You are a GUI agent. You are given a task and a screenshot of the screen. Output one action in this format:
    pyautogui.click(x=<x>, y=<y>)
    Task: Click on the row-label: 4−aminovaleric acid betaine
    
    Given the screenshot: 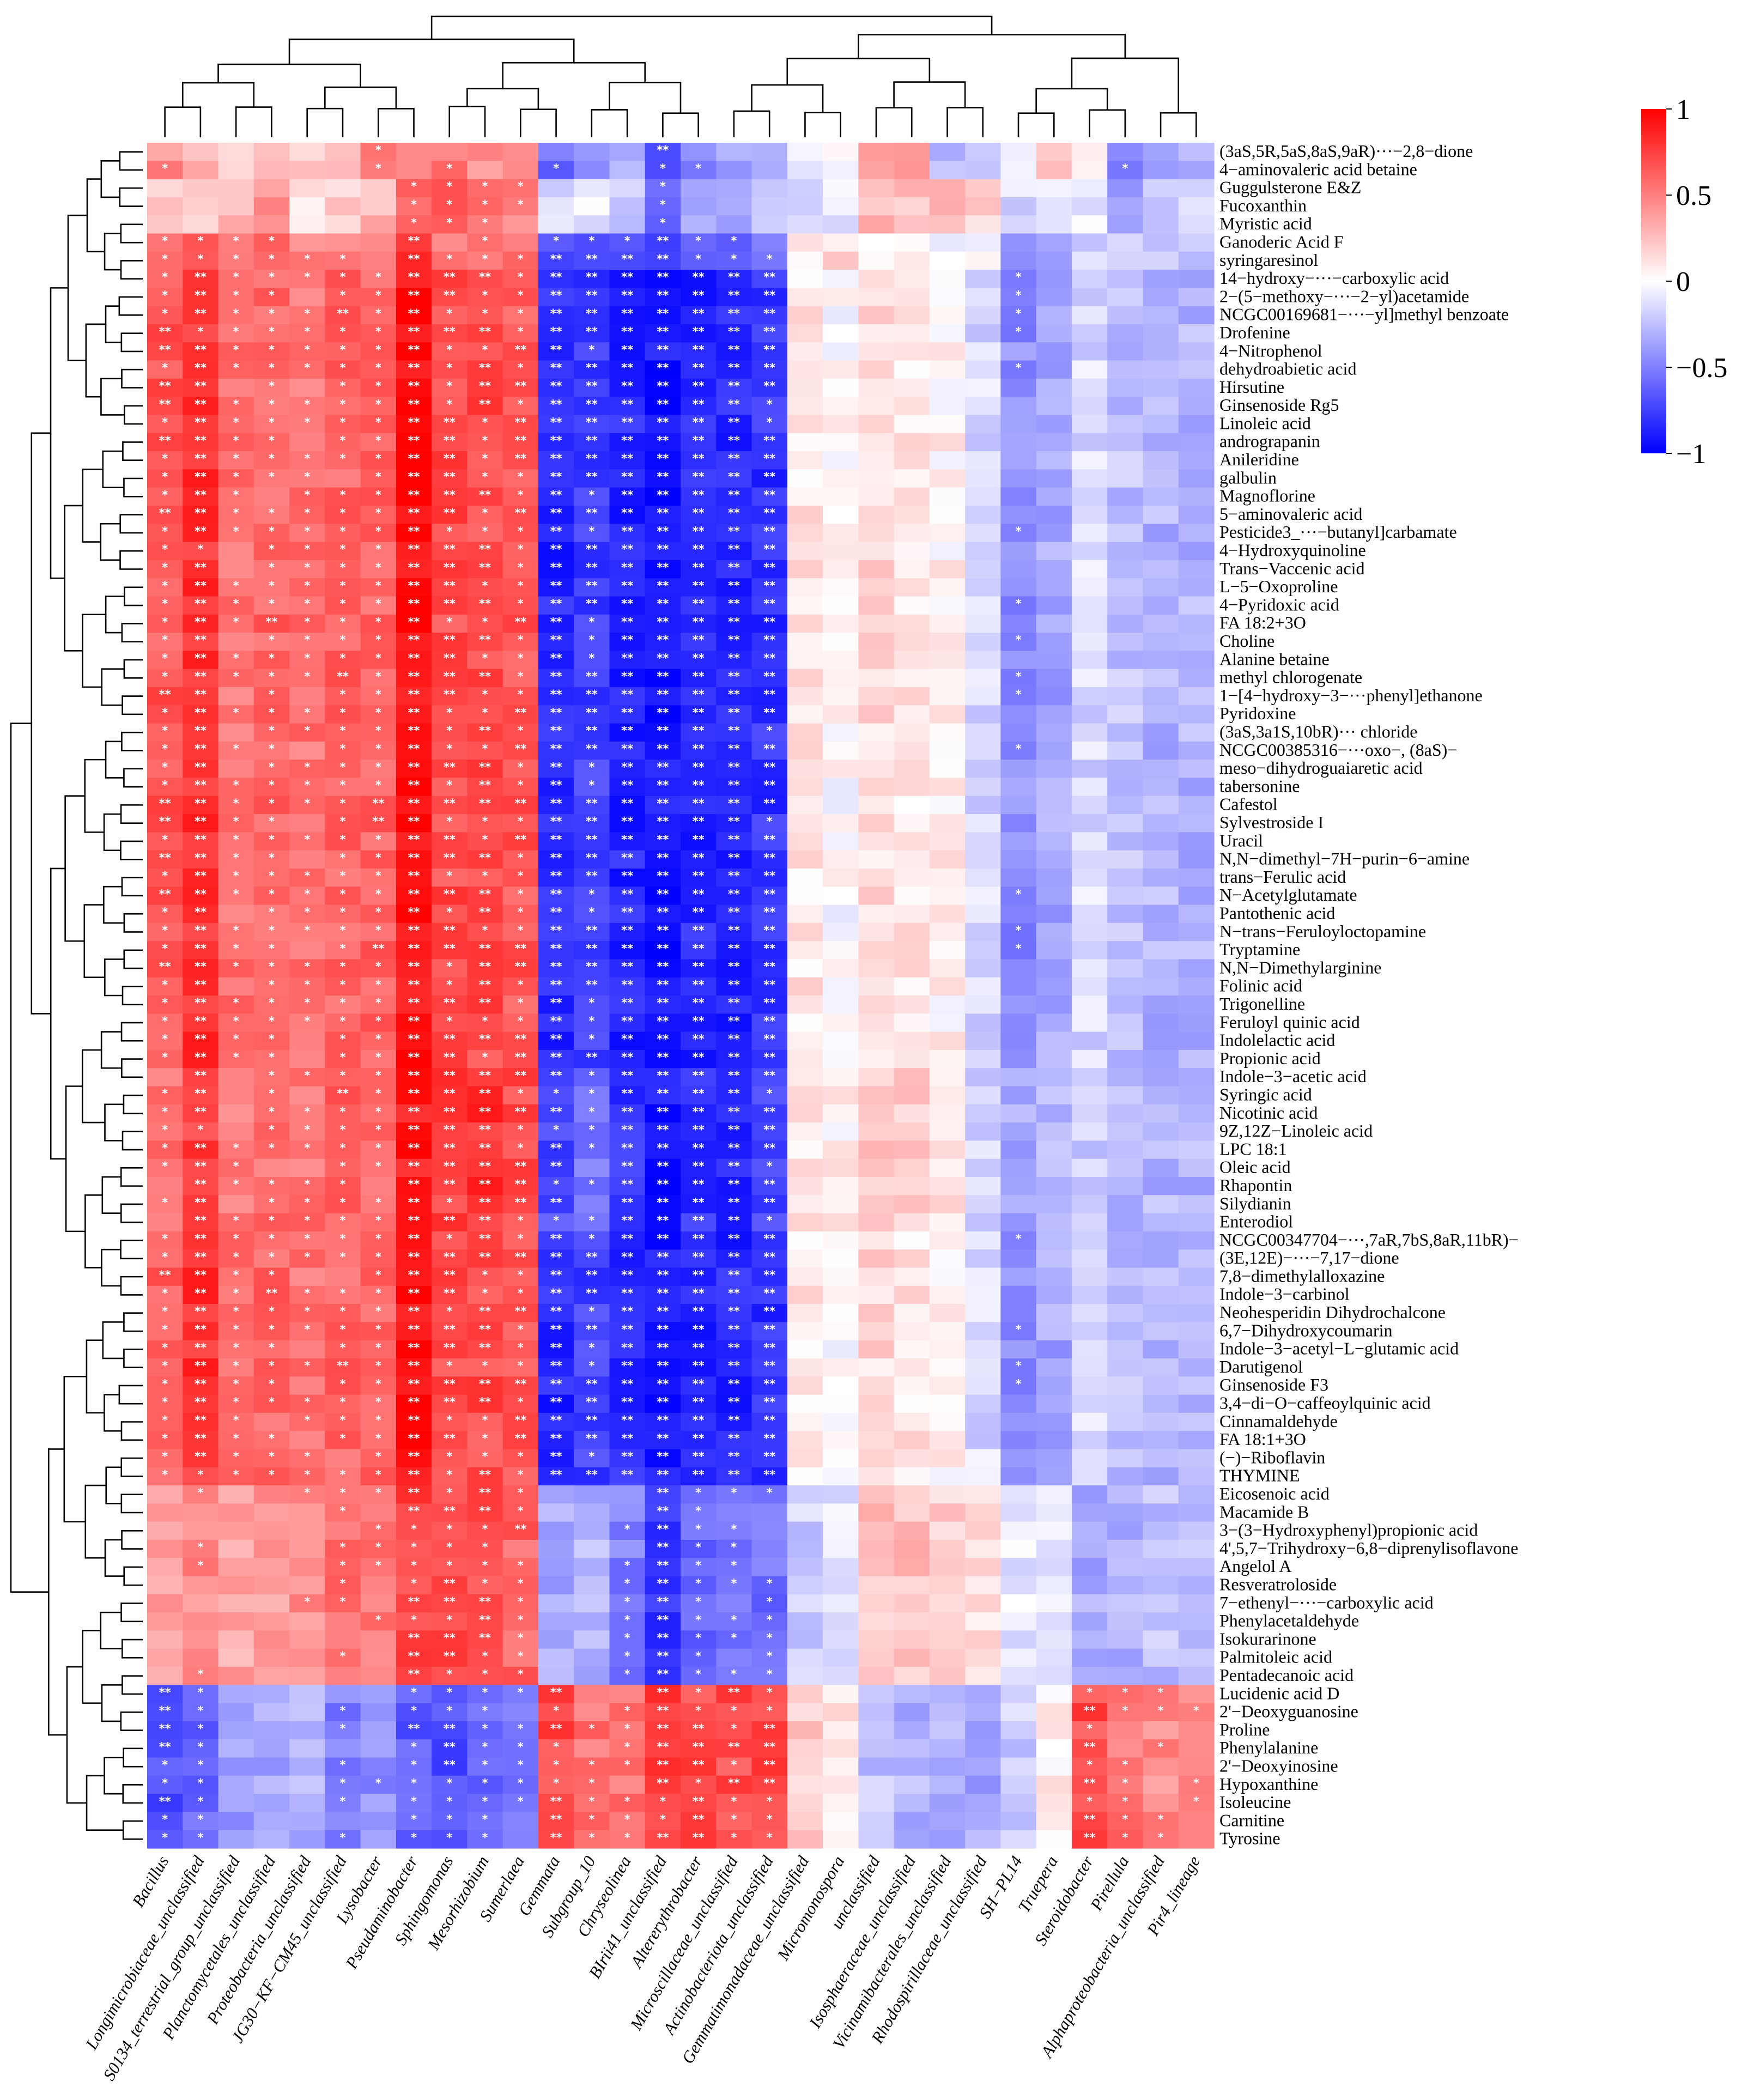 What is the action you would take?
    pyautogui.click(x=1318, y=169)
    